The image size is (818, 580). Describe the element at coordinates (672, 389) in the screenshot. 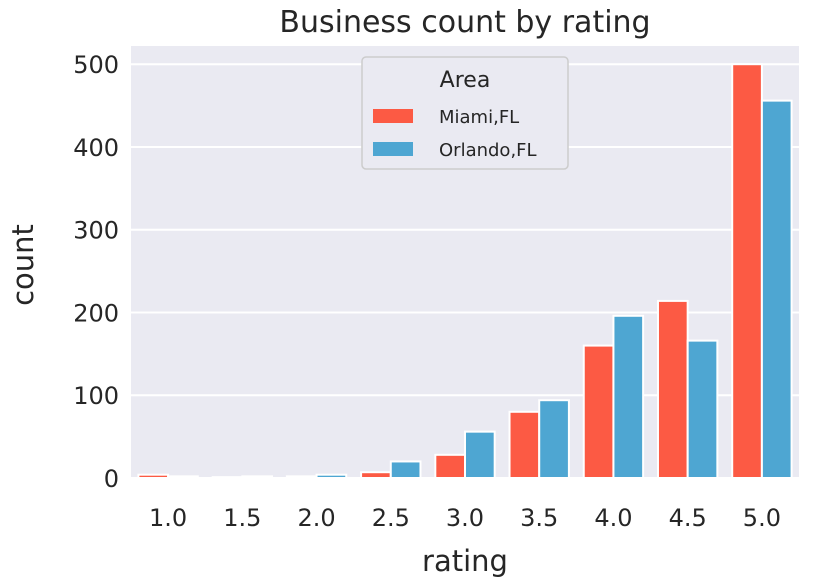

I see `bar-miami-4.5` at that location.